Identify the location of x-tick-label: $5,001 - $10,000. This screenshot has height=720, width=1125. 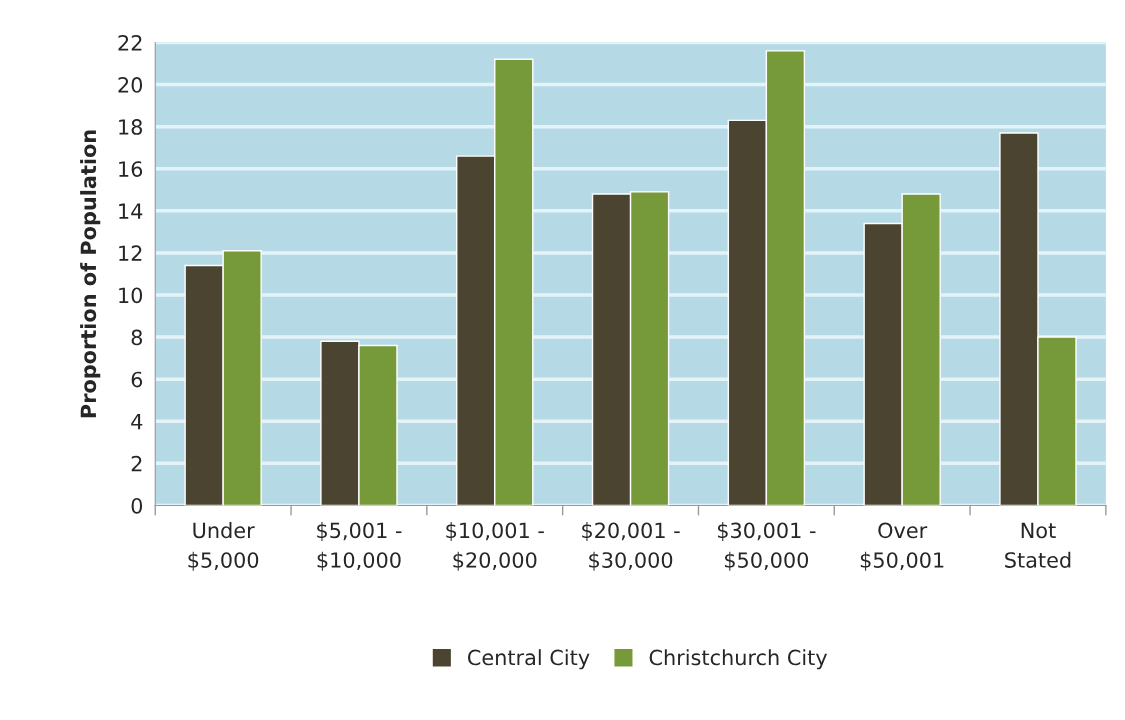
(359, 546).